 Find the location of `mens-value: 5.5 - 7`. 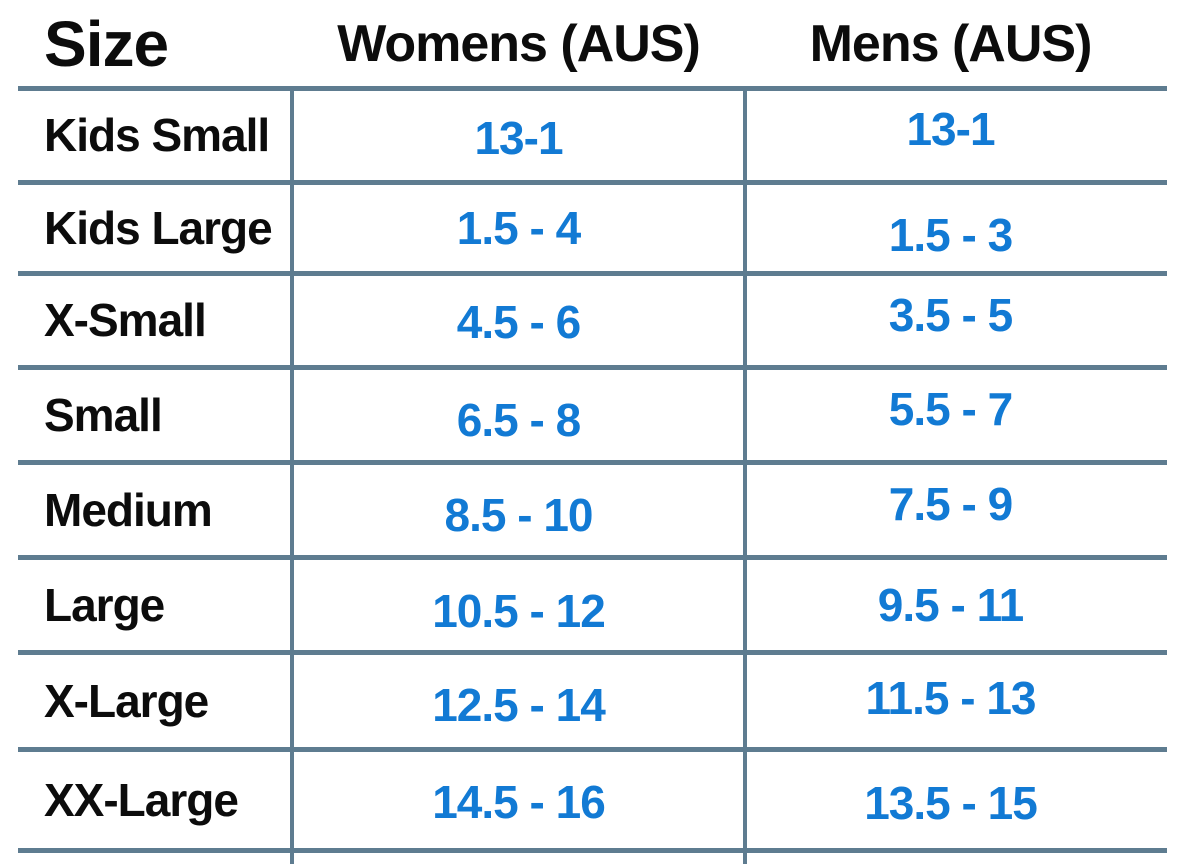

mens-value: 5.5 - 7 is located at coordinates (950, 408).